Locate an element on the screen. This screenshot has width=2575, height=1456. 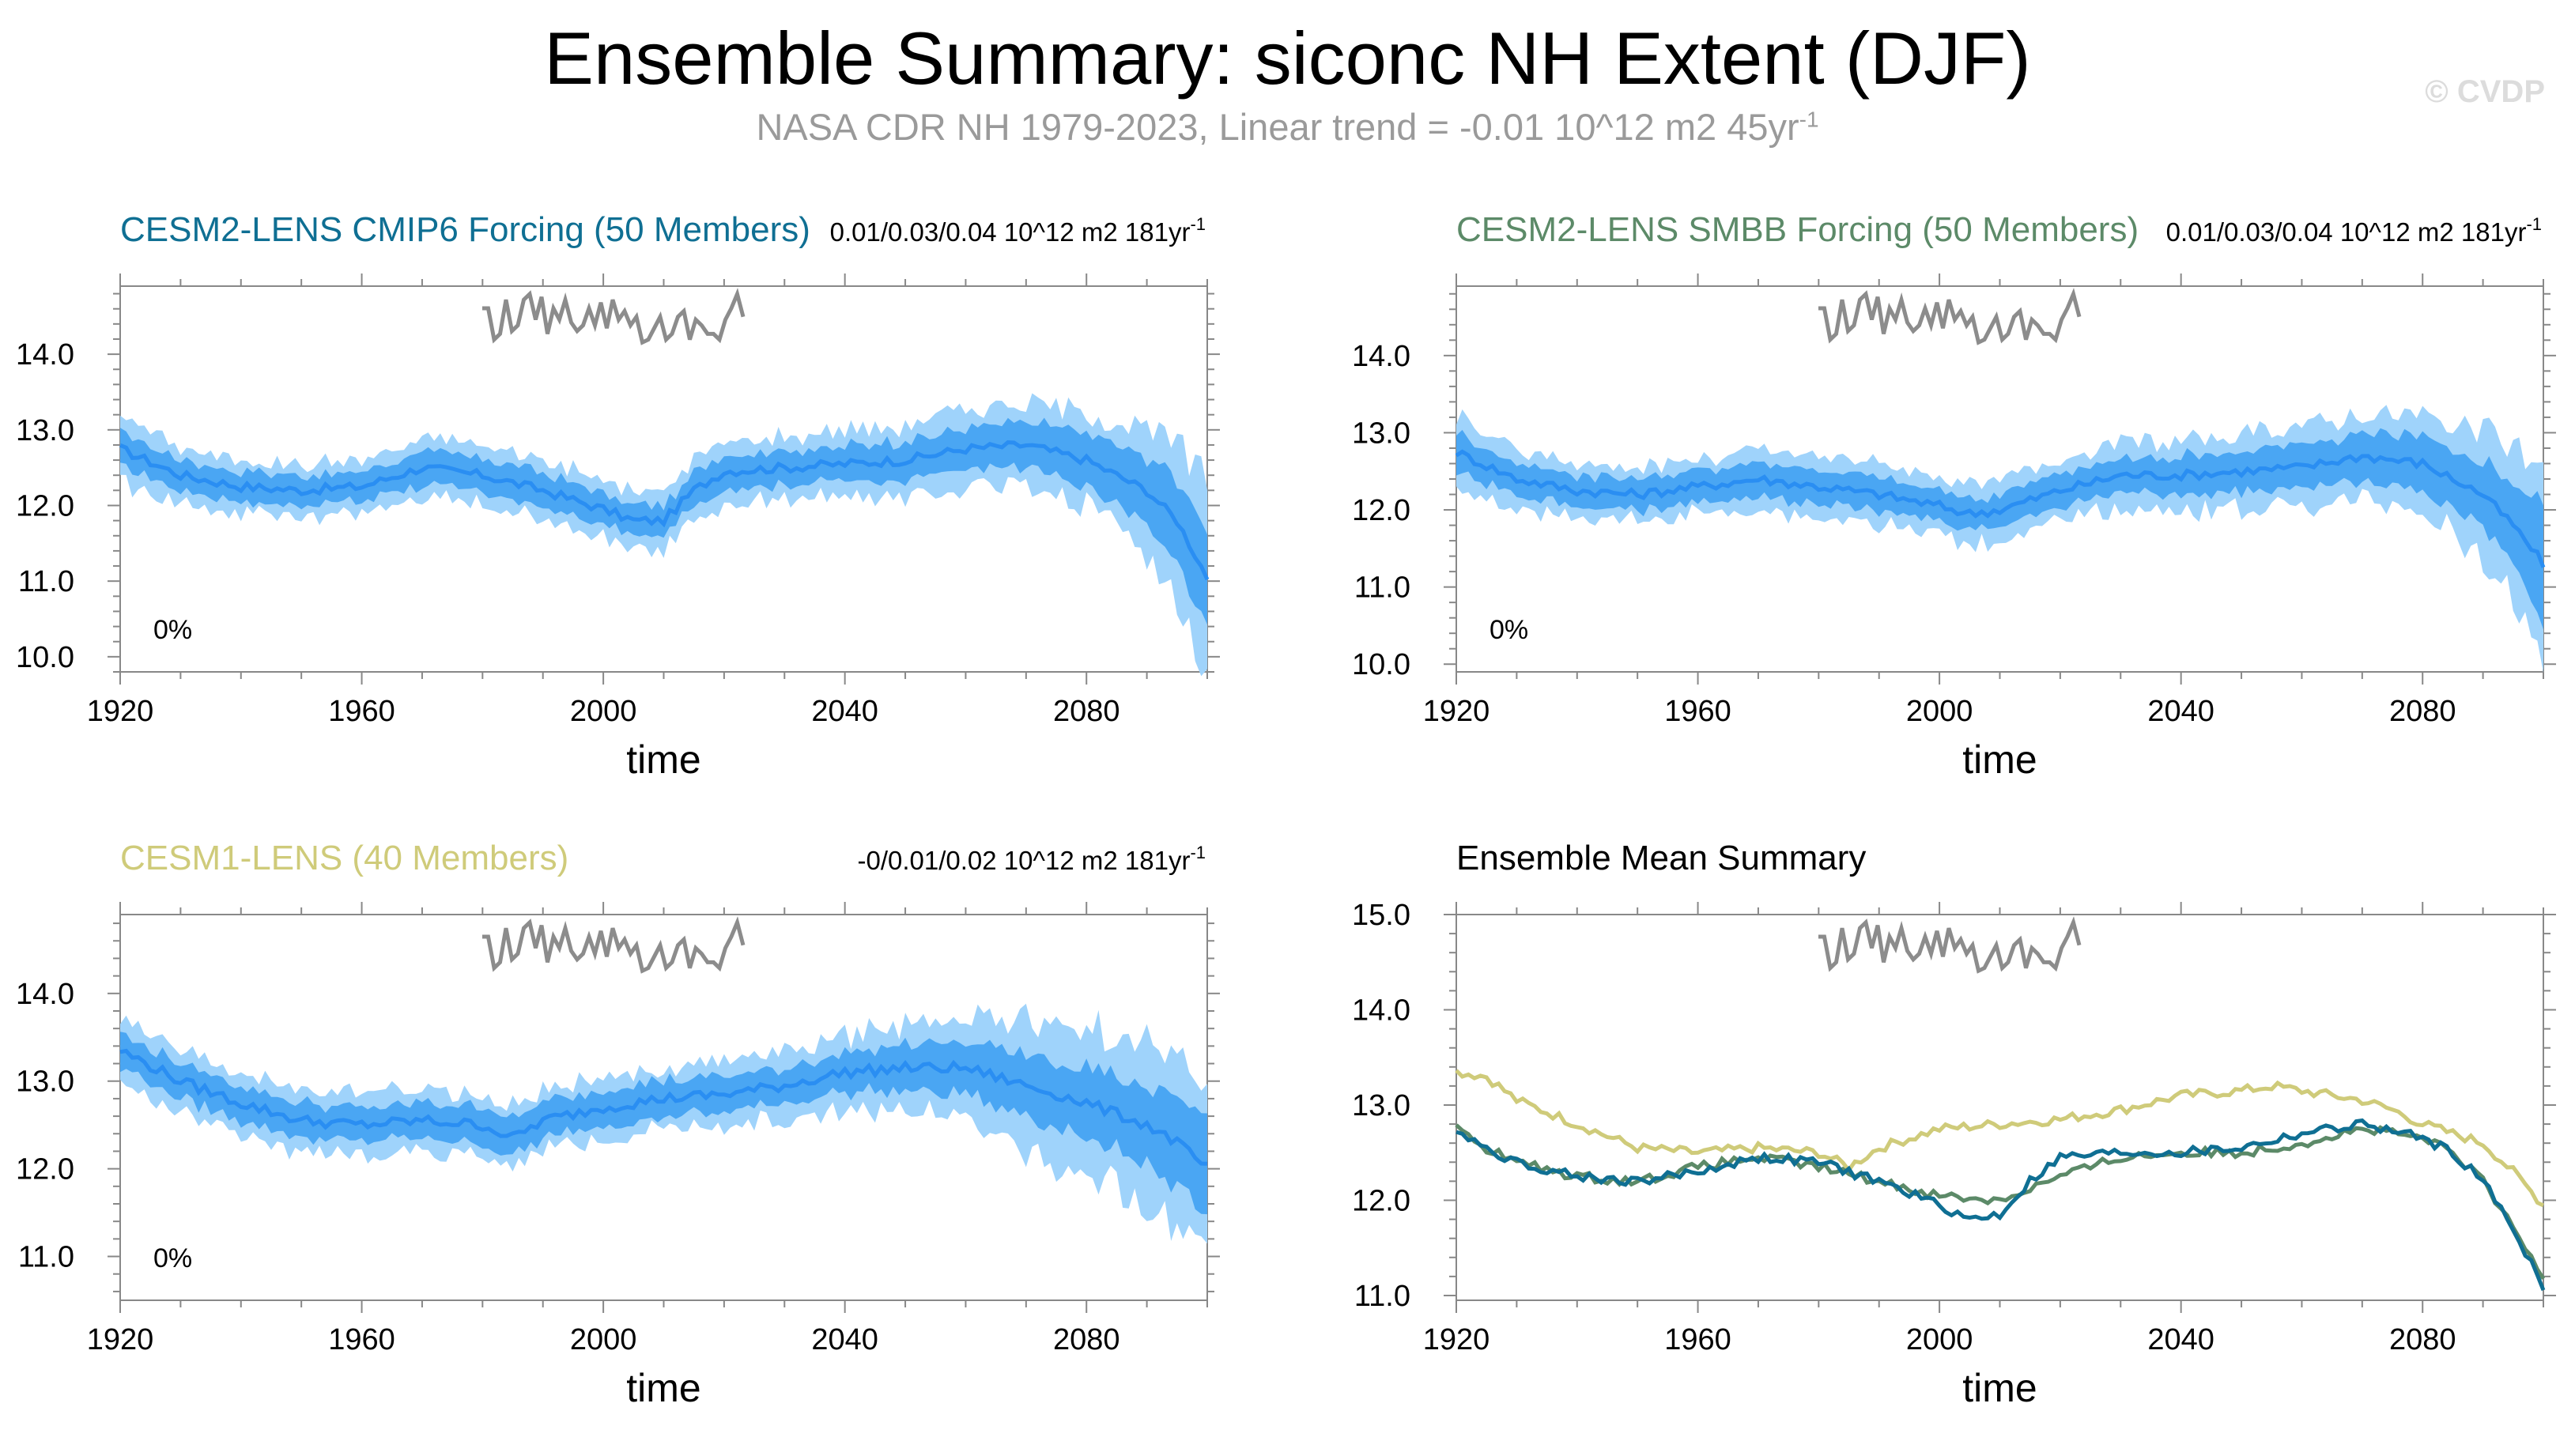
page-title: Ensemble Summary: siconc NH Extent (DJF) is located at coordinates (1287, 58).